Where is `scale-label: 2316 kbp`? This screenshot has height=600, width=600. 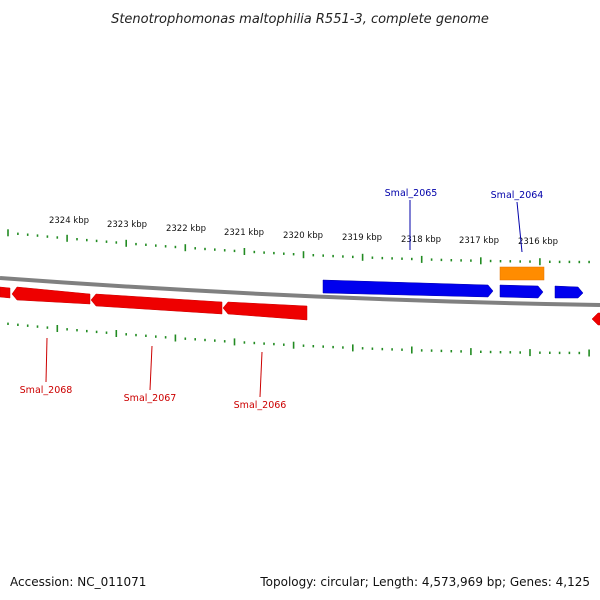 scale-label: 2316 kbp is located at coordinates (538, 242).